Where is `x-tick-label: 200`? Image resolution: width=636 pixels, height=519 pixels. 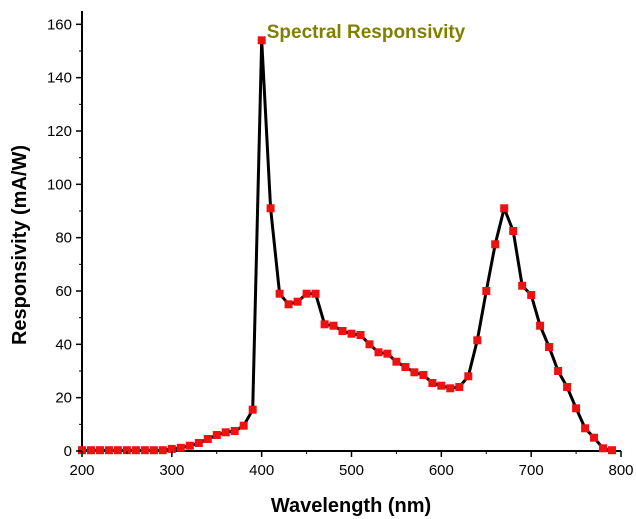
x-tick-label: 200 is located at coordinates (81, 470).